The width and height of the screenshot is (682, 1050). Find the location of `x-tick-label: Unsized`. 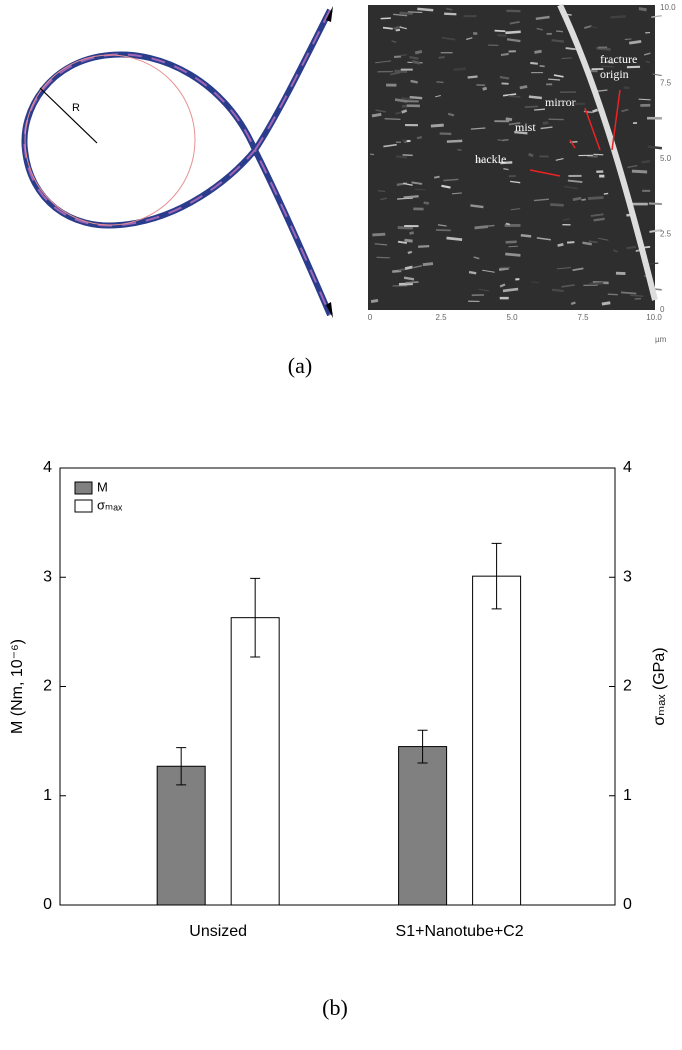

x-tick-label: Unsized is located at coordinates (218, 931).